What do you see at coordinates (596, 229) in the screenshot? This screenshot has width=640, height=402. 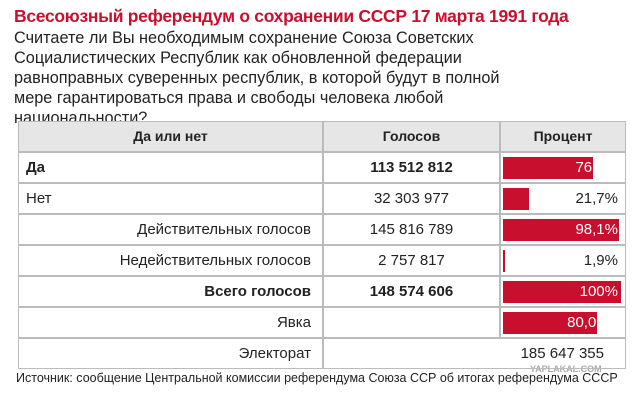 I see `percent-label: 98,1%` at bounding box center [596, 229].